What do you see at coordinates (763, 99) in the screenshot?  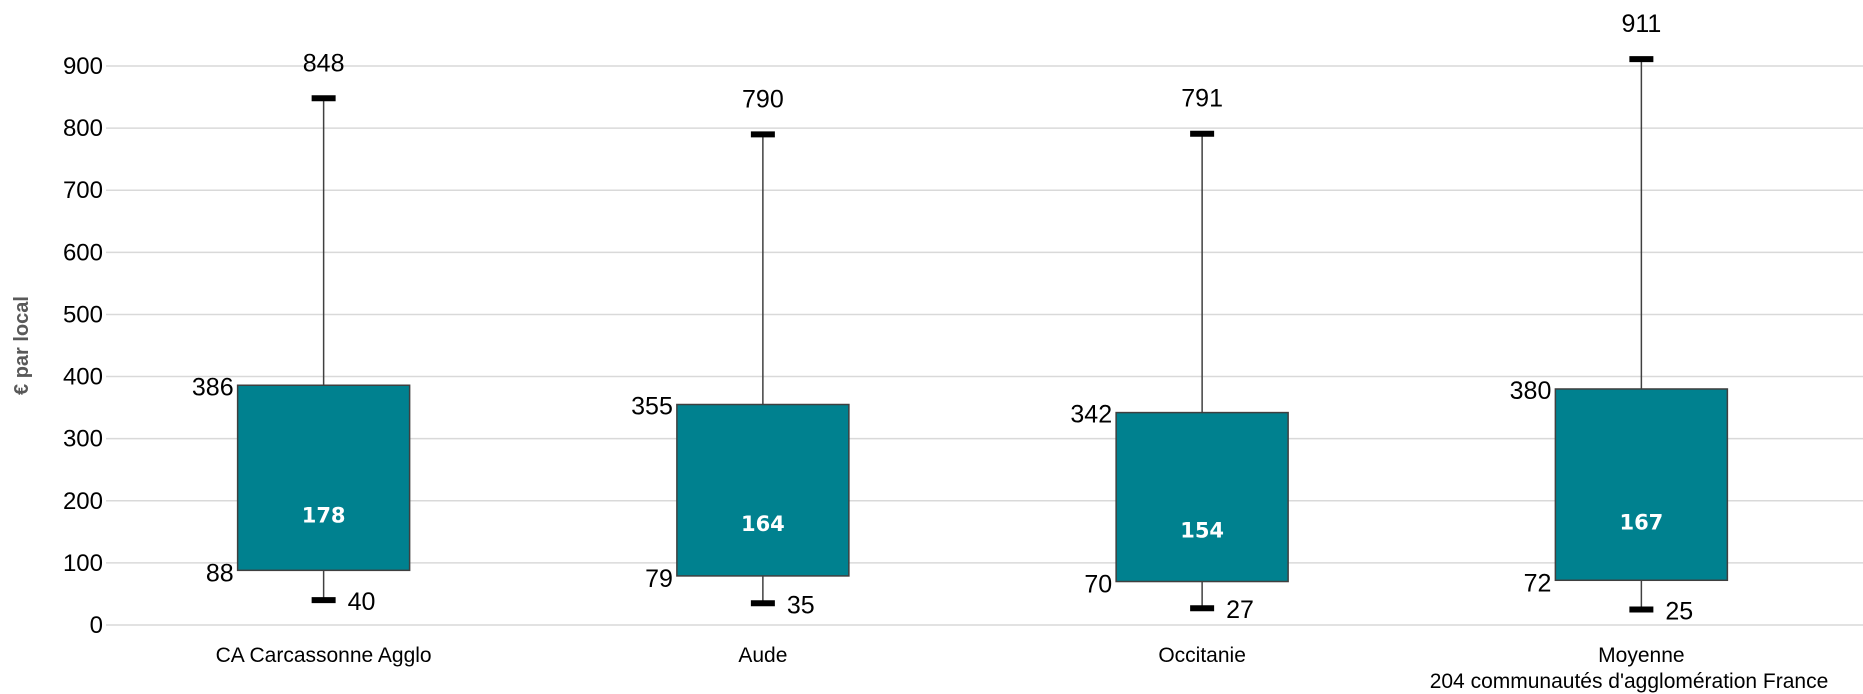 I see `max-label: 790` at bounding box center [763, 99].